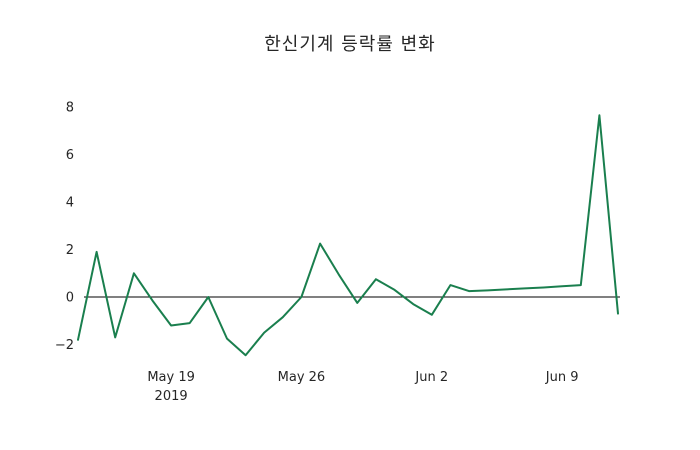 This screenshot has width=700, height=450. Describe the element at coordinates (350, 44) in the screenshot. I see `chart-title: 한신기계 등락률 변화` at that location.